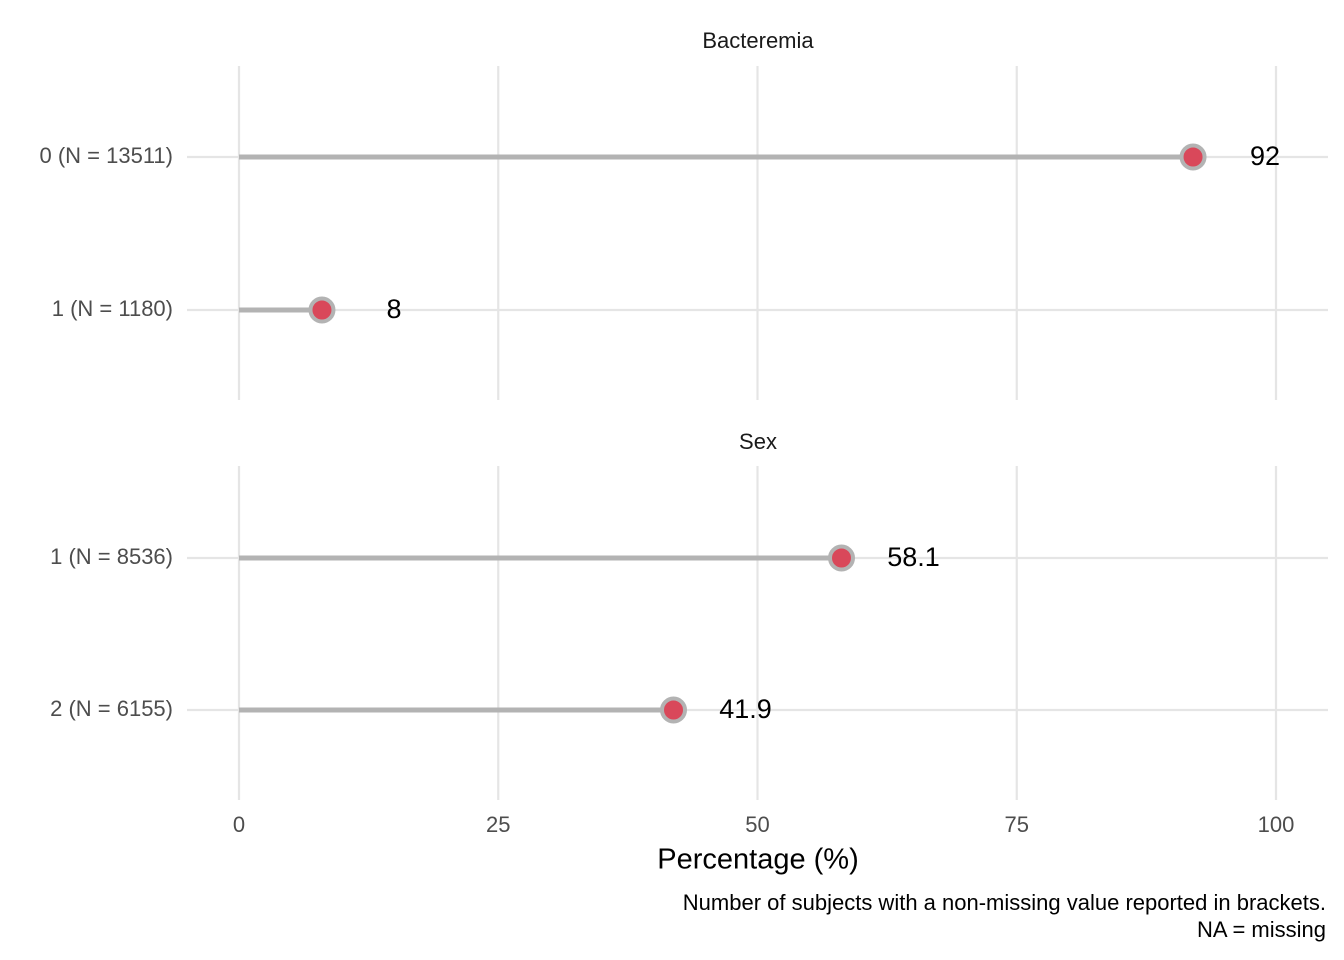 This screenshot has width=1344, height=960. Describe the element at coordinates (1265, 156) in the screenshot. I see `value-label: 92` at that location.